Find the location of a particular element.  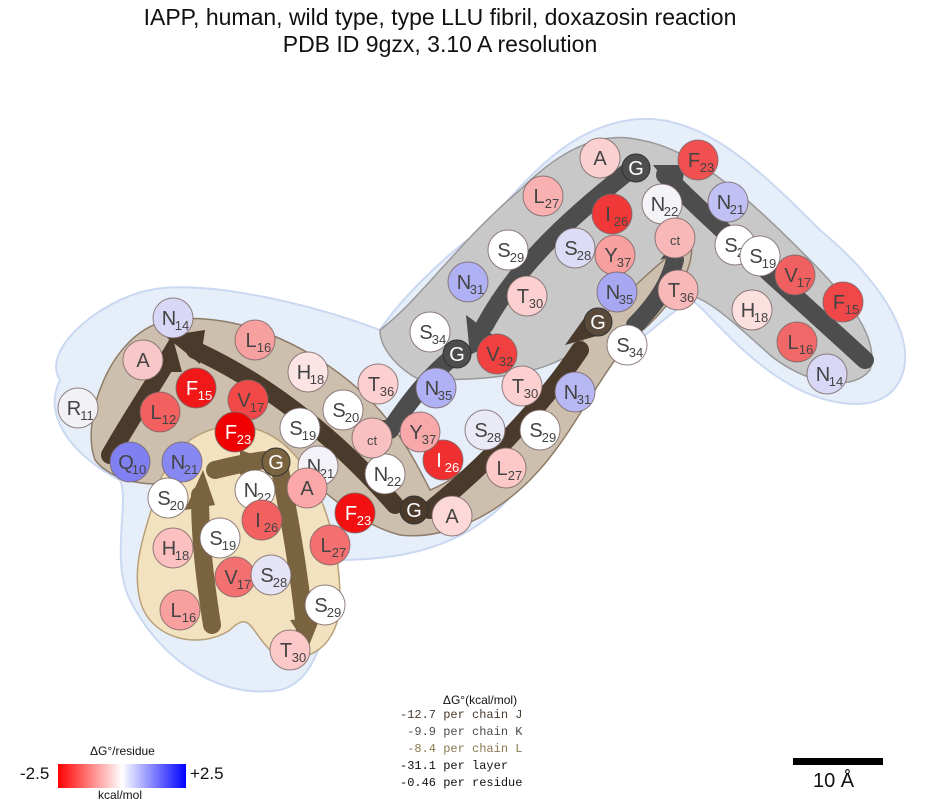

residue-k-n21: N21 is located at coordinates (728, 202).